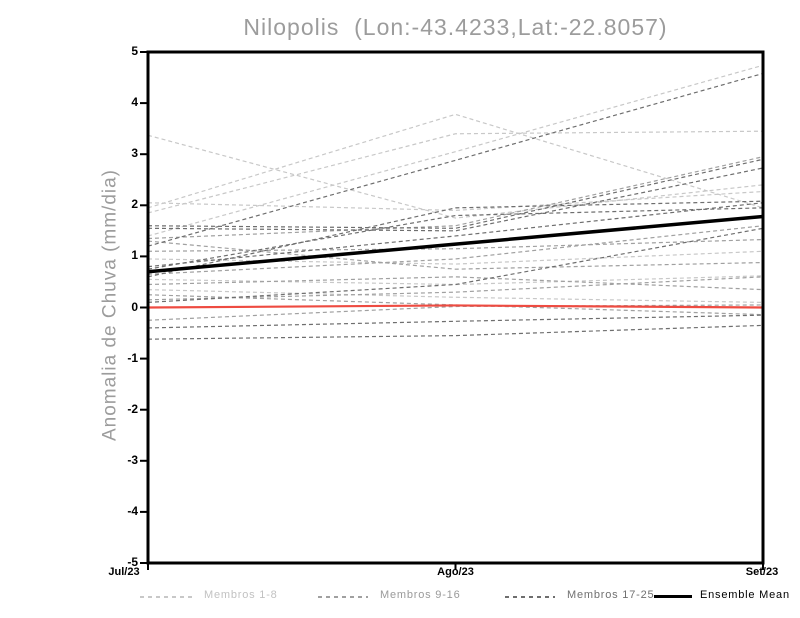  Describe the element at coordinates (132, 510) in the screenshot. I see `y-tick-label: -4` at that location.